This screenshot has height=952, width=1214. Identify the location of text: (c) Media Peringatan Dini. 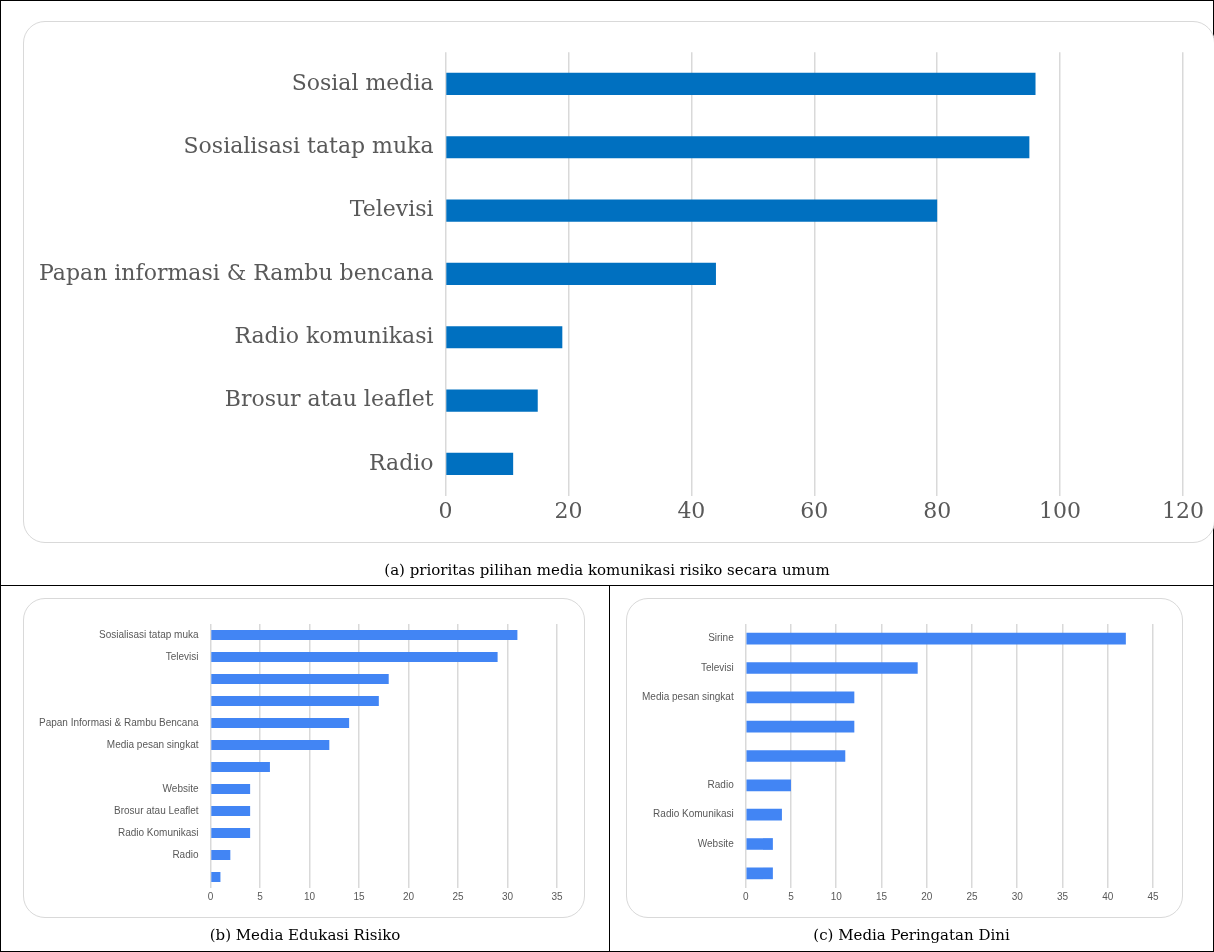
(911, 935).